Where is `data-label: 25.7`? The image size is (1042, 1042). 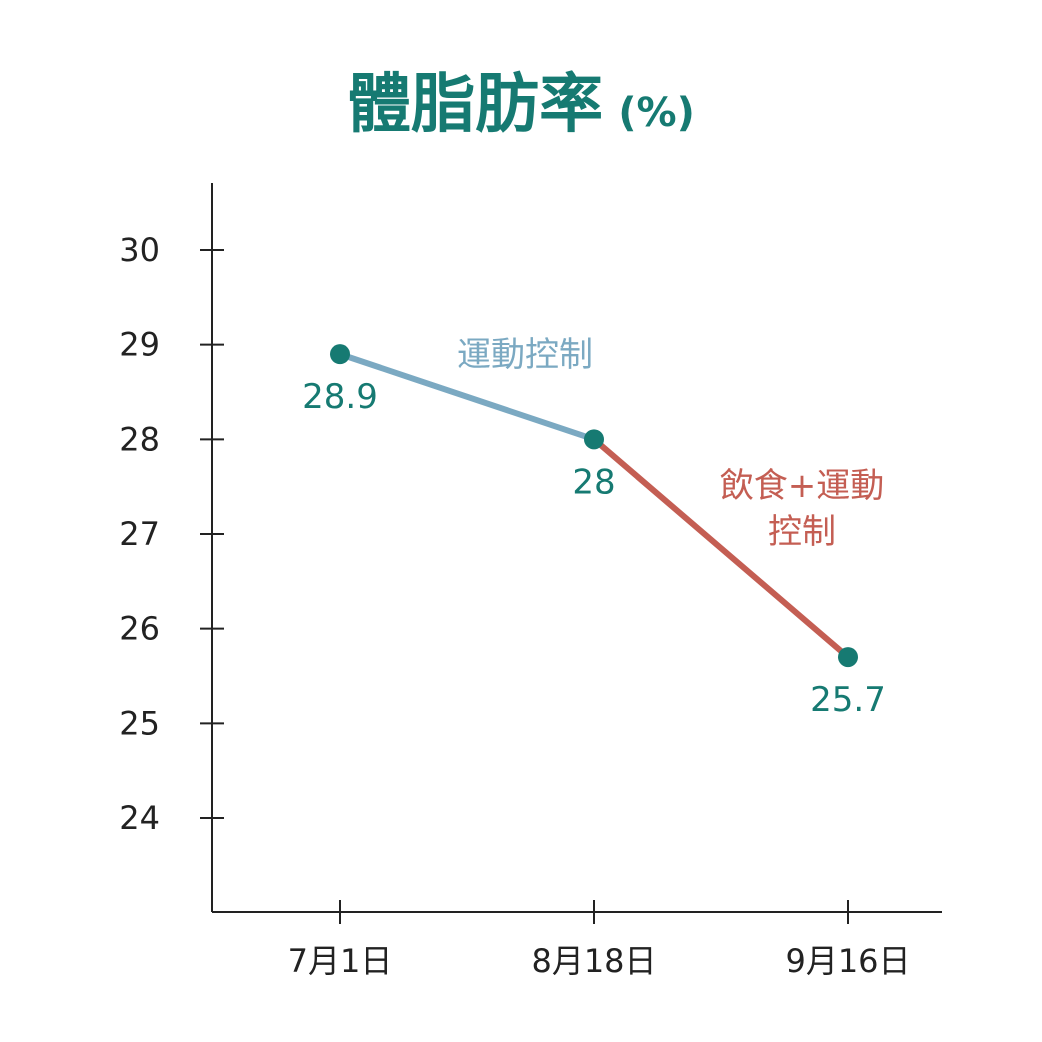 data-label: 25.7 is located at coordinates (848, 700).